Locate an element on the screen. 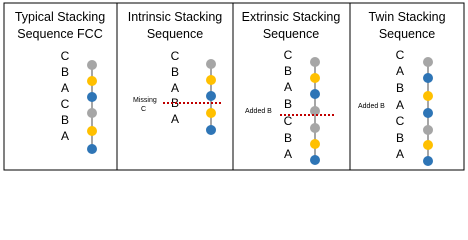  annotation: Missing is located at coordinates (145, 100).